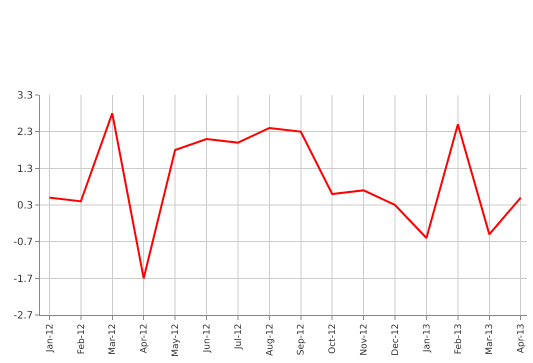  I want to click on x-tick-label: Oct-12, so click(333, 339).